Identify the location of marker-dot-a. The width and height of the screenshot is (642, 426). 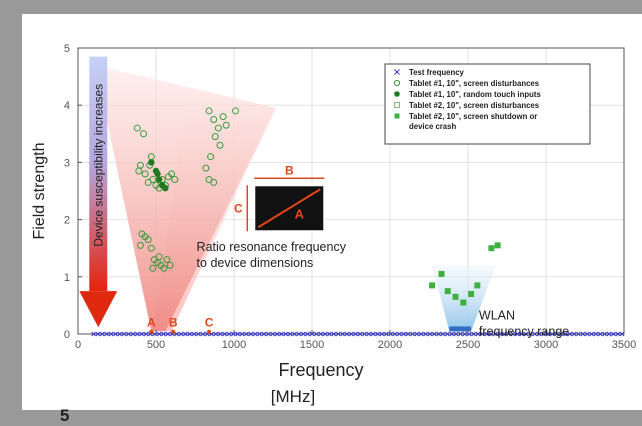
(151, 331).